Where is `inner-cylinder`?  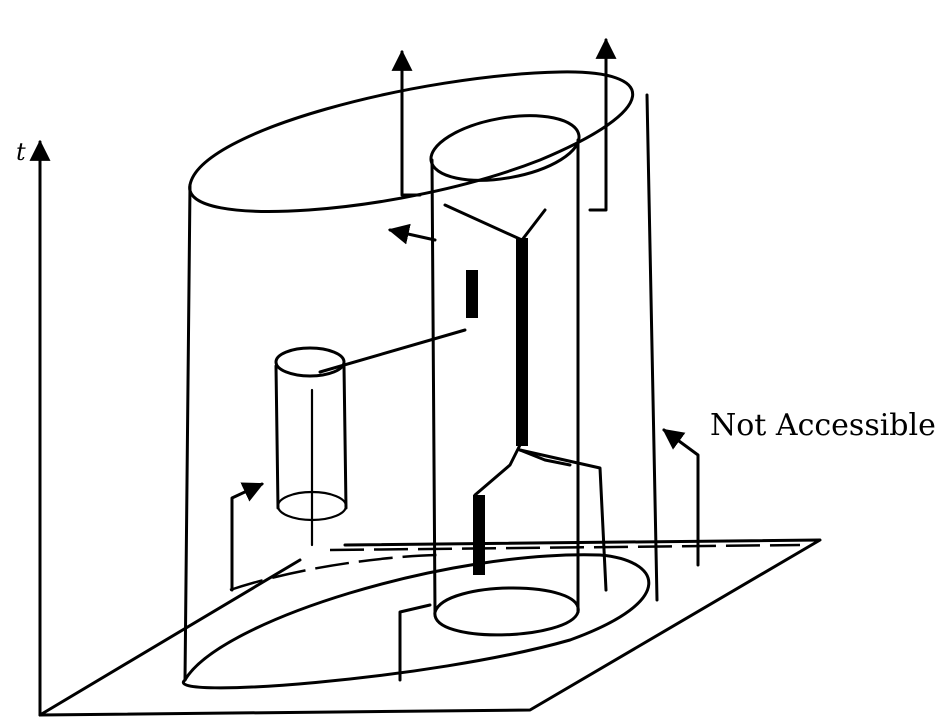 inner-cylinder is located at coordinates (505, 375).